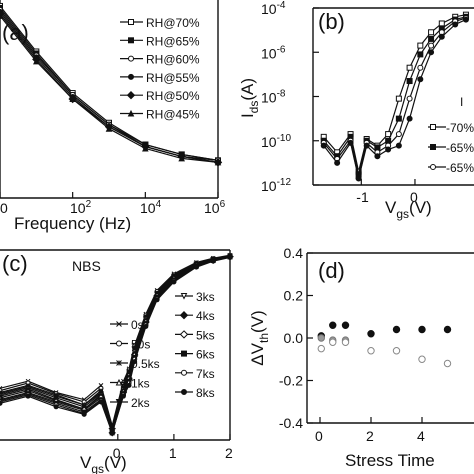  What do you see at coordinates (273, 52) in the screenshot?
I see `y-tick-label: 10⁻⁶` at bounding box center [273, 52].